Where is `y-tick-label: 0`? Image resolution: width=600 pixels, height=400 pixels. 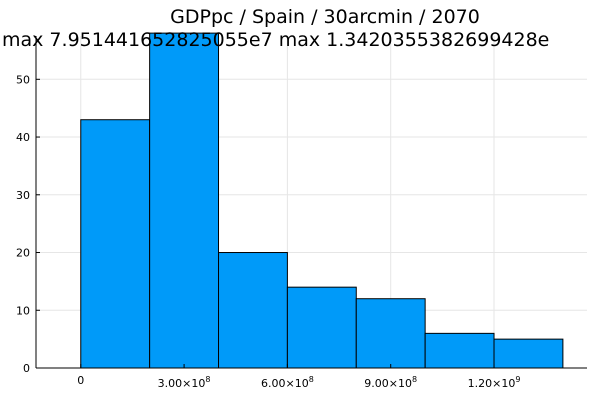
y-tick-label: 0 is located at coordinates (26, 368).